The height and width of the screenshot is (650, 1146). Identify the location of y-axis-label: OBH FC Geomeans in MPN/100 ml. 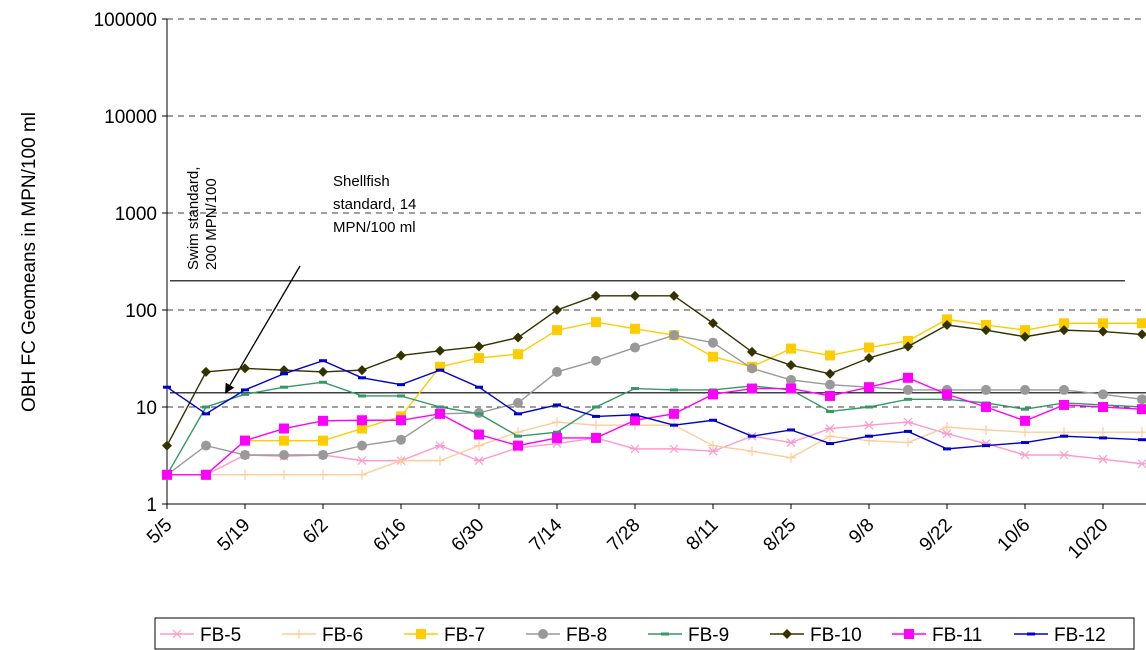
(29, 262).